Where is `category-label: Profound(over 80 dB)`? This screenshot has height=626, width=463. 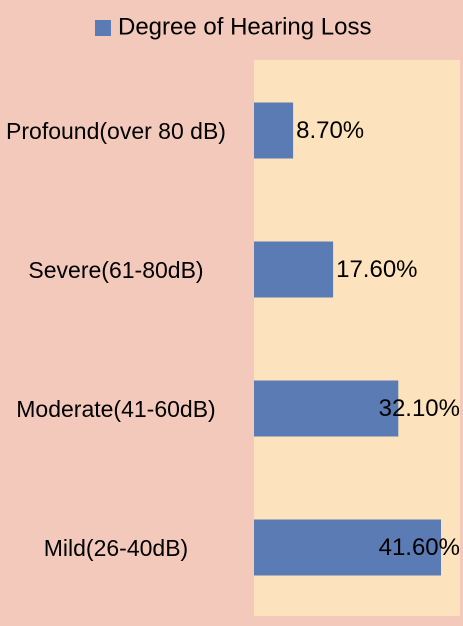
category-label: Profound(over 80 dB) is located at coordinates (116, 130).